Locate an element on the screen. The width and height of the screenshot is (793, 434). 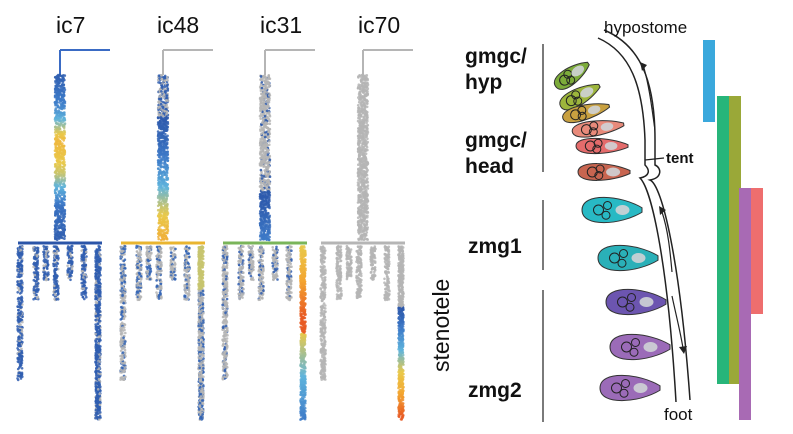
zone-gmgc-head-line2: head is located at coordinates (490, 166).